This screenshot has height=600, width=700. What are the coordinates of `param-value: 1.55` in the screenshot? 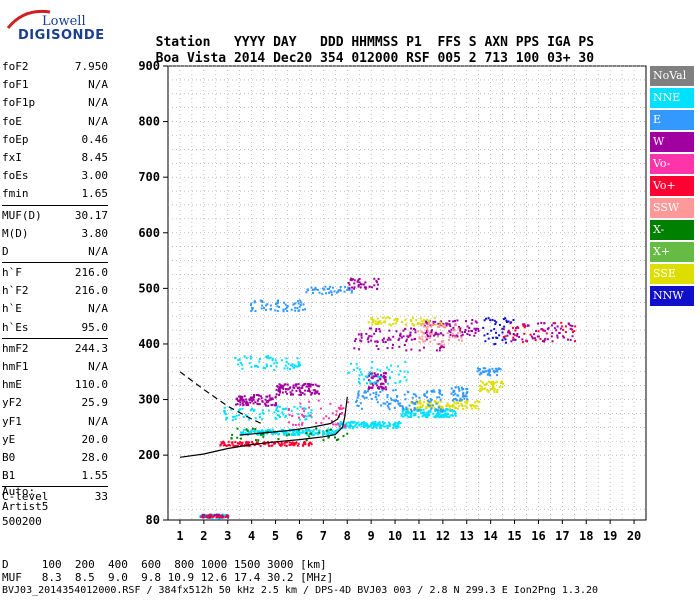 It's located at (95, 476).